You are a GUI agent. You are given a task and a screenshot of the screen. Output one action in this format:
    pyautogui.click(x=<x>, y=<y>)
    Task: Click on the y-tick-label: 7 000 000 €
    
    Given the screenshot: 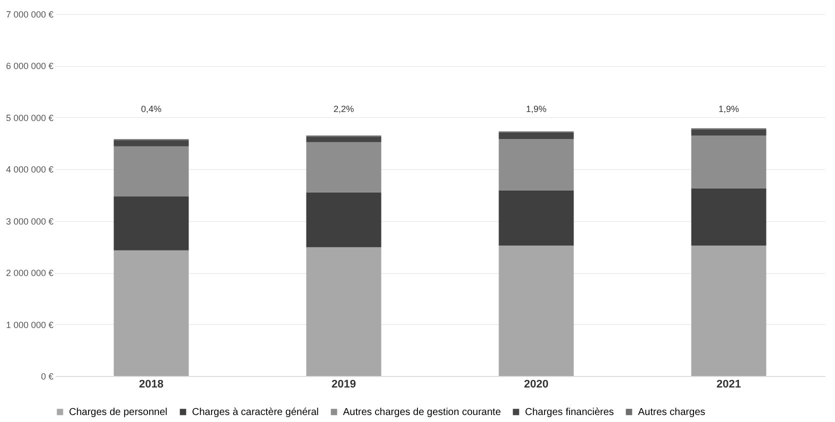 What is the action you would take?
    pyautogui.click(x=30, y=15)
    